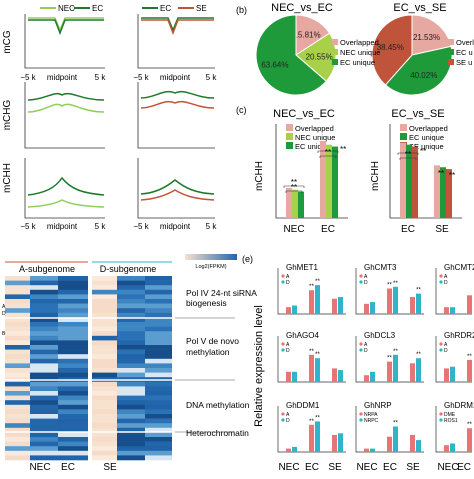 The image size is (474, 479). I want to click on sig-star-7: **, so click(441, 173).